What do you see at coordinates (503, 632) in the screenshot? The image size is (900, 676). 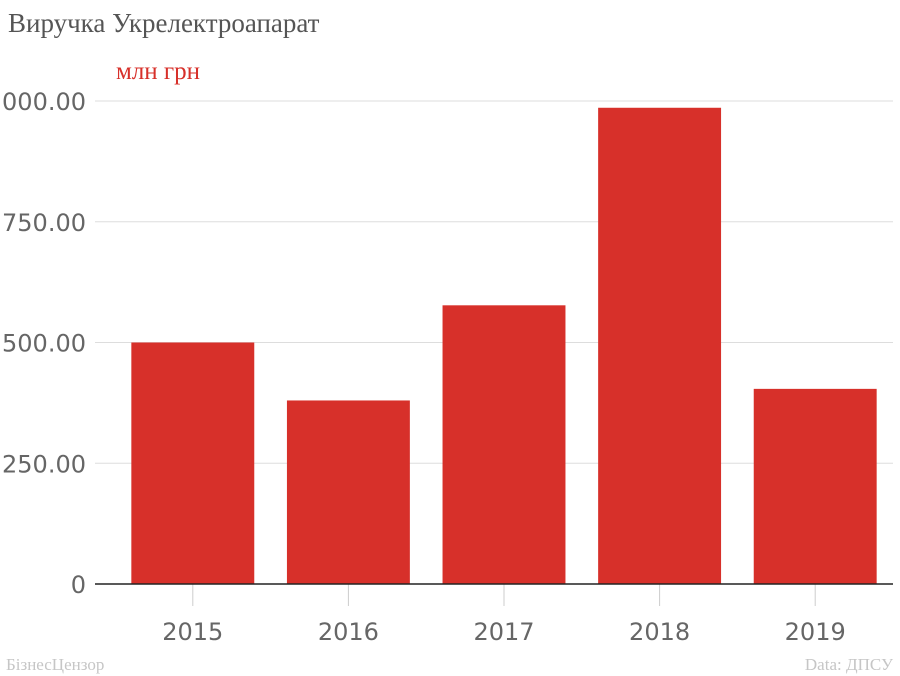 I see `x-tick-label: 2017` at bounding box center [503, 632].